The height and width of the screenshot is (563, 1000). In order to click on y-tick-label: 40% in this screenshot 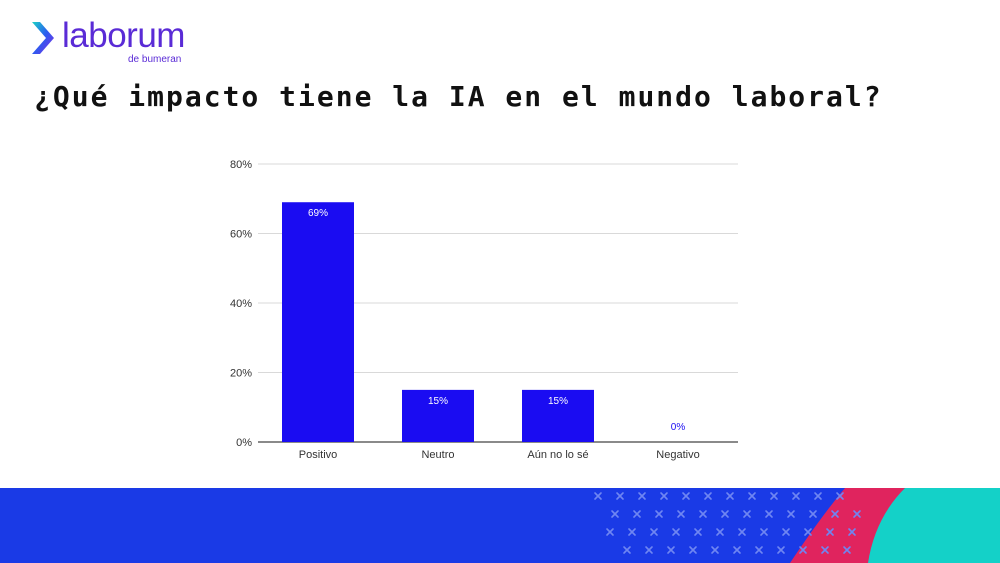, I will do `click(241, 304)`.